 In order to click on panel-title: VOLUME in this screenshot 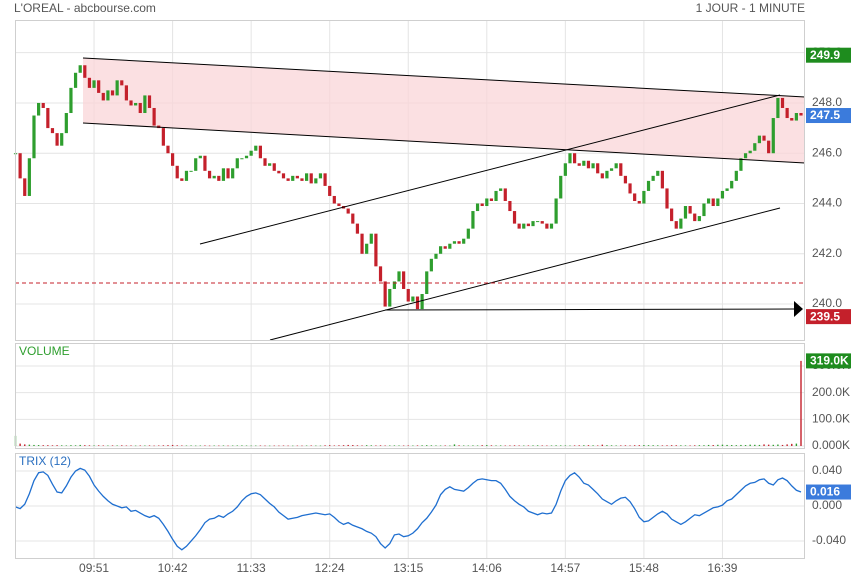, I will do `click(44, 351)`.